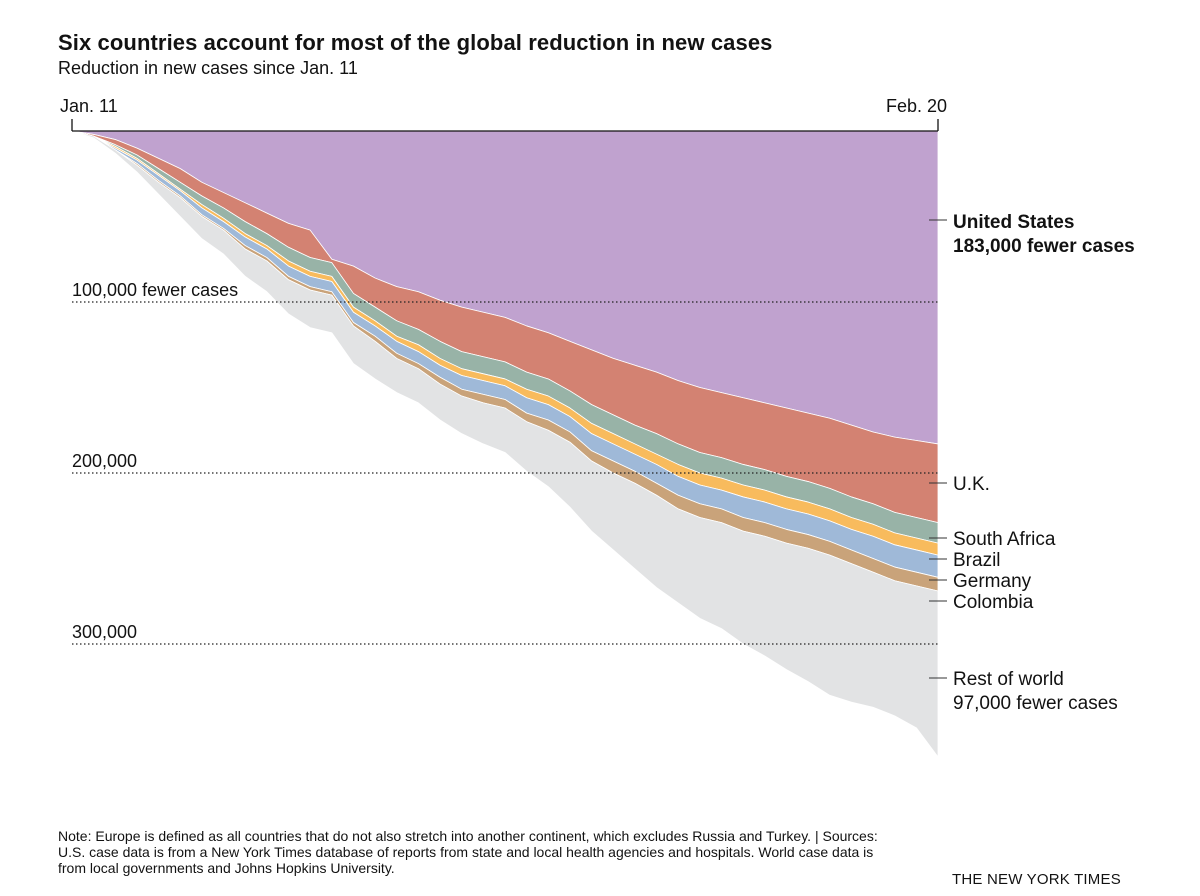 This screenshot has height=896, width=1200. What do you see at coordinates (208, 68) in the screenshot?
I see `chart-subtitle: Reduction in new cases since Jan. 11` at bounding box center [208, 68].